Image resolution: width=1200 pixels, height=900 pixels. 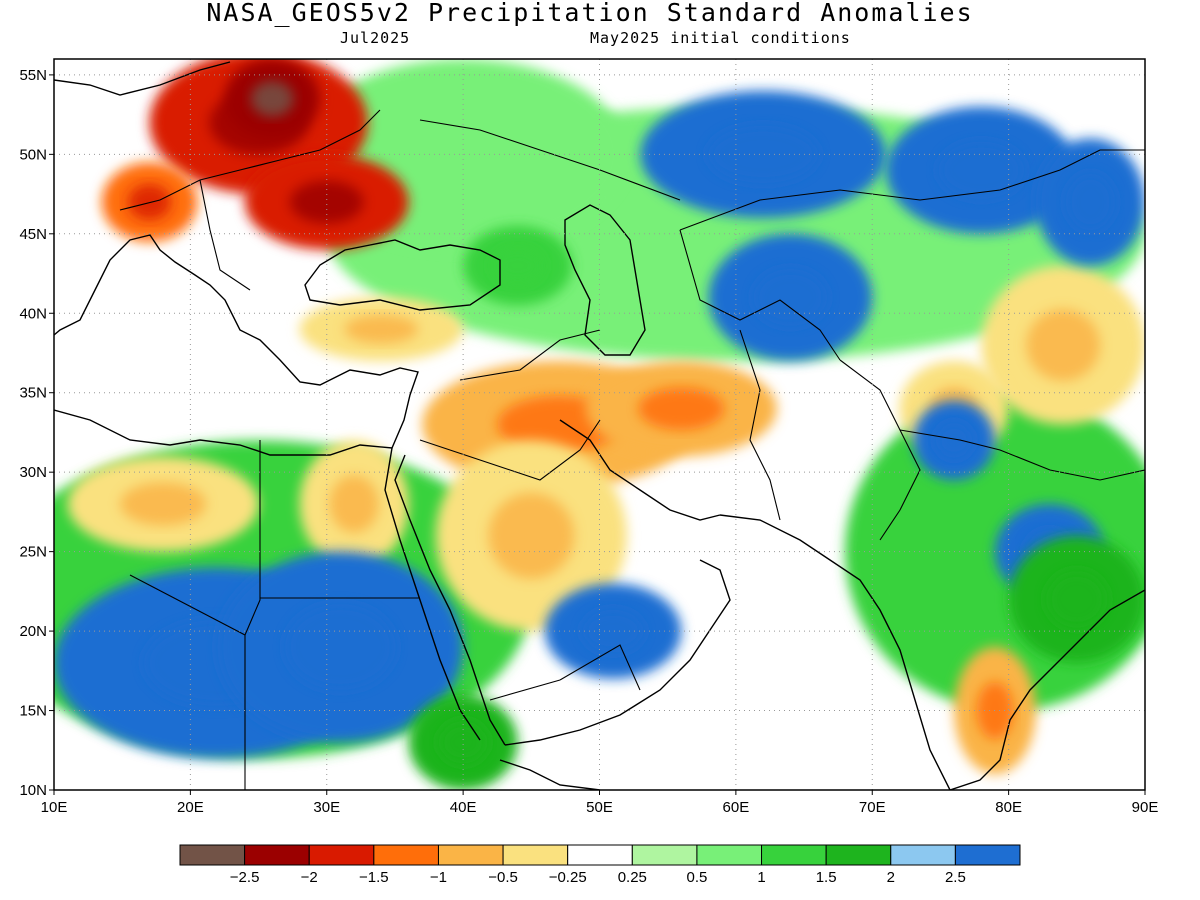 What do you see at coordinates (696, 877) in the screenshot?
I see `legend-label: 0.5` at bounding box center [696, 877].